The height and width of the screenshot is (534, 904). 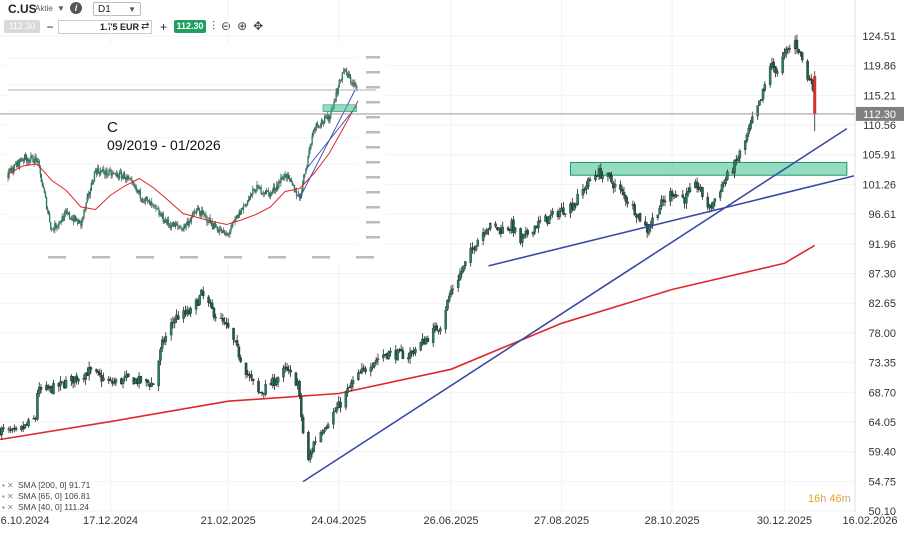 I want to click on decrease-quantity-button: −, so click(x=50, y=27).